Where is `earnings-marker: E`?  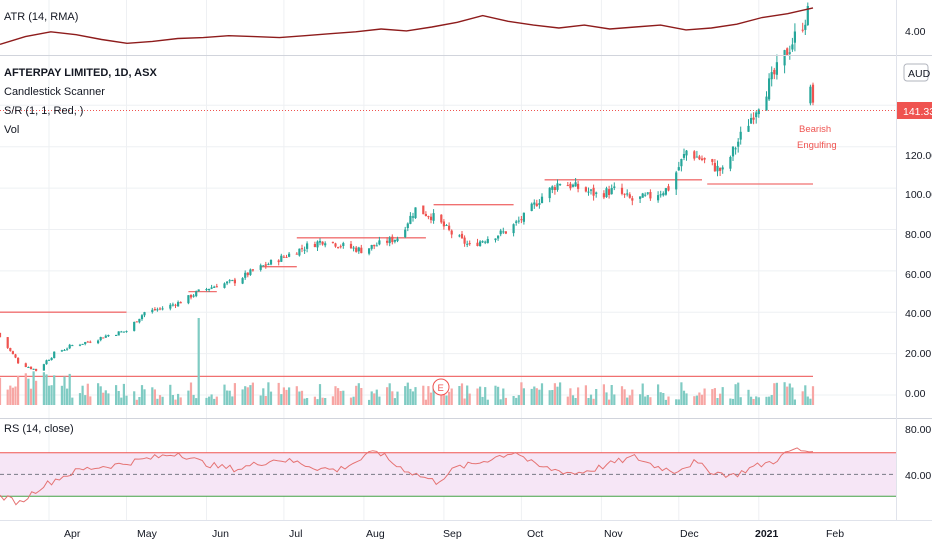
earnings-marker: E is located at coordinates (441, 387).